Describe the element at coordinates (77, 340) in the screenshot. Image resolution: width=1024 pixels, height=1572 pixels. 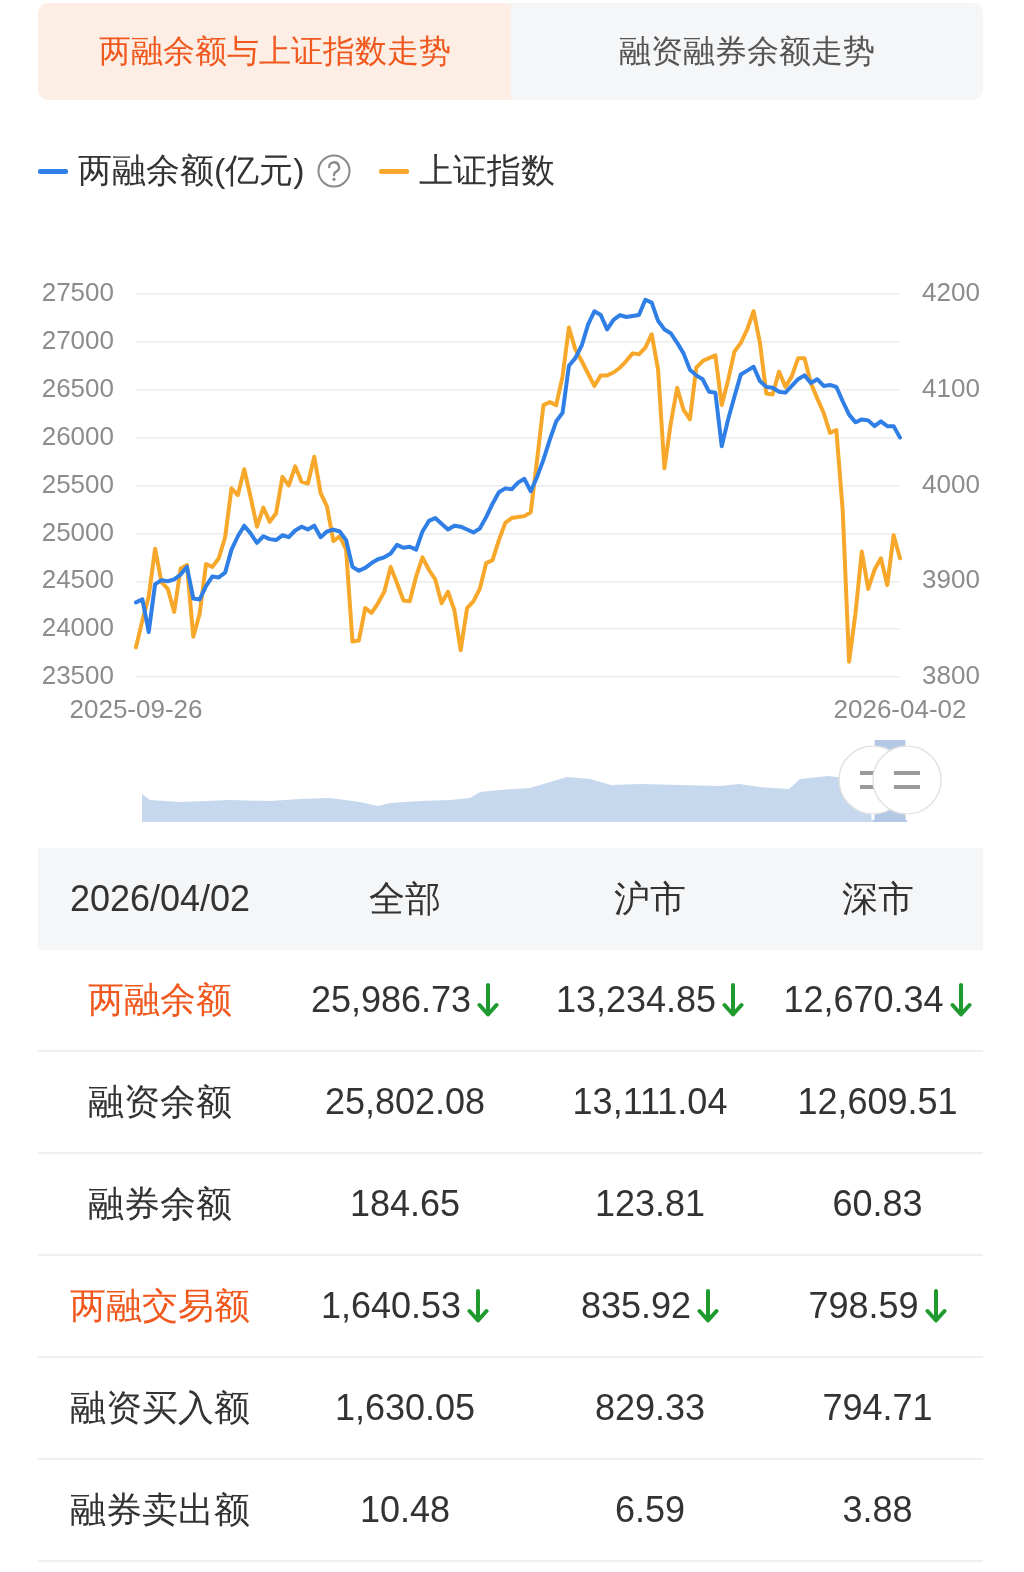
I see `y-tick-label: 27000` at that location.